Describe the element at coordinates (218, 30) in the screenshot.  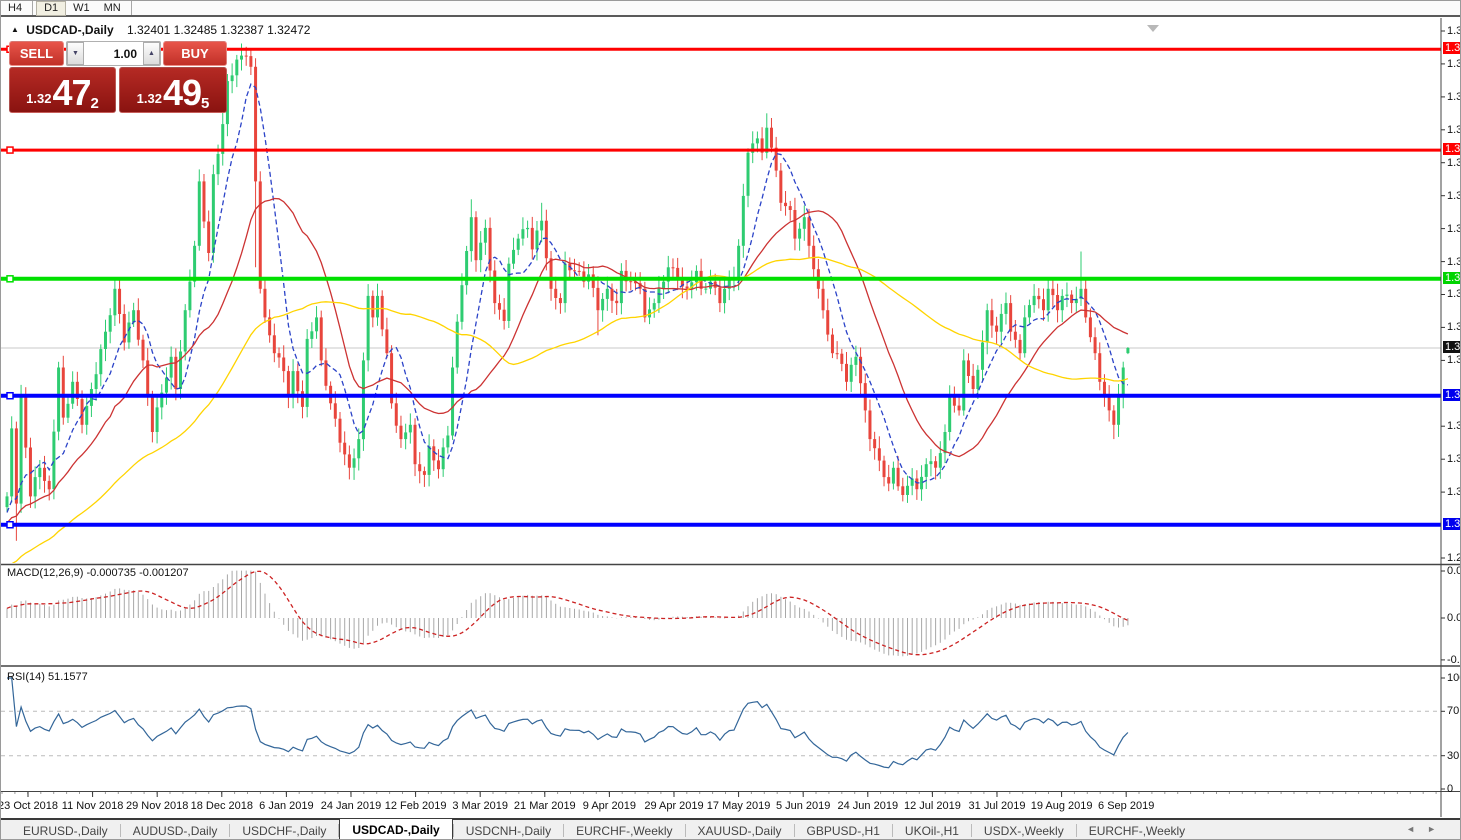
I see `ohlc-quotes: 1.32401 1.32485 1.32387 1.32472` at that location.